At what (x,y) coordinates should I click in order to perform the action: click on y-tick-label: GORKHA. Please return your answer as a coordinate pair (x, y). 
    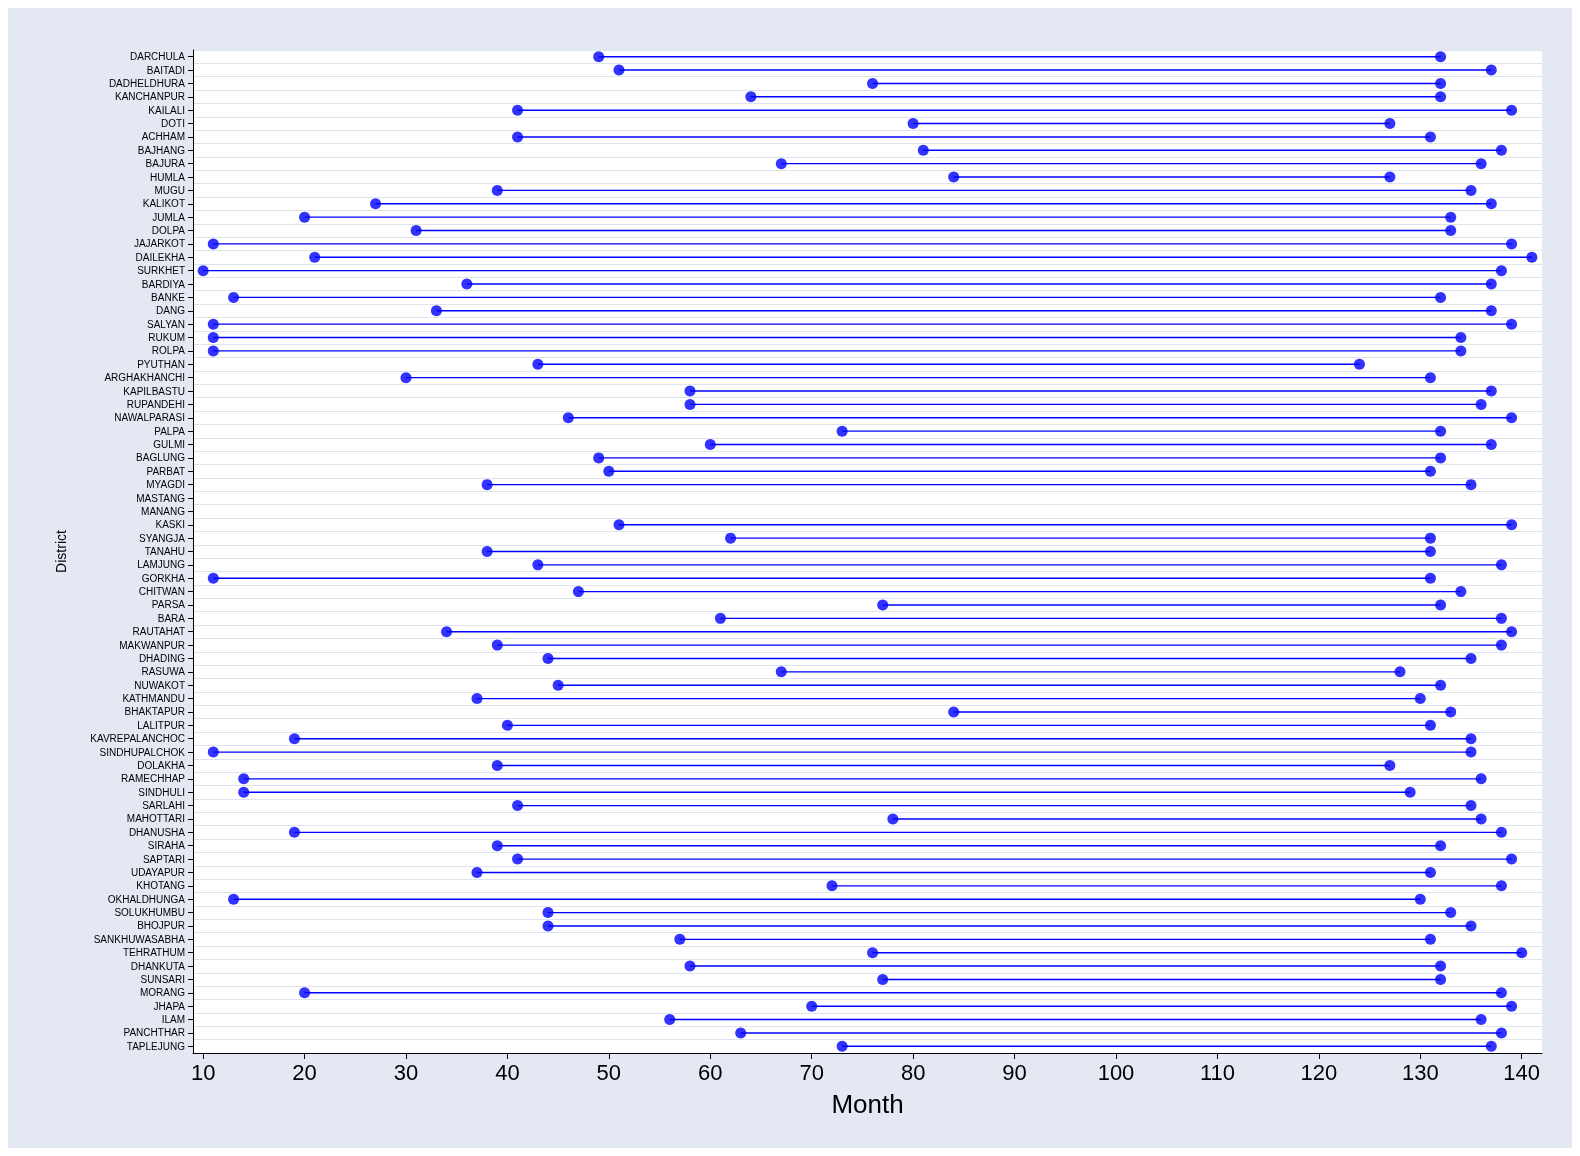
    Looking at the image, I should click on (163, 578).